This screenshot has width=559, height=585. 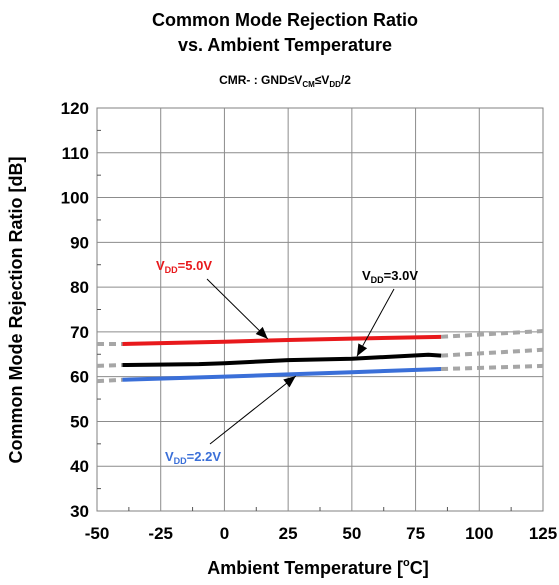 I want to click on subtitle-suffix: /2, so click(x=346, y=80).